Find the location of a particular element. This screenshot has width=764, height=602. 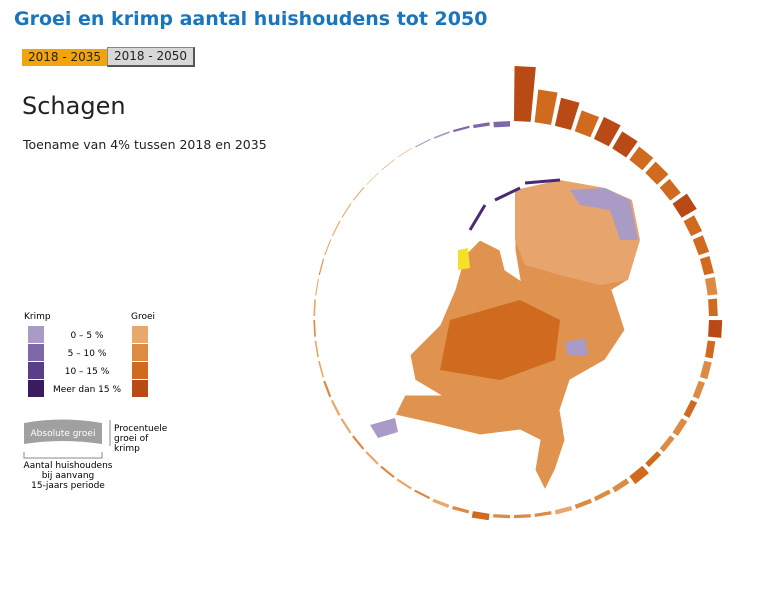

legend-label: 10 – 15 % is located at coordinates (87, 372).